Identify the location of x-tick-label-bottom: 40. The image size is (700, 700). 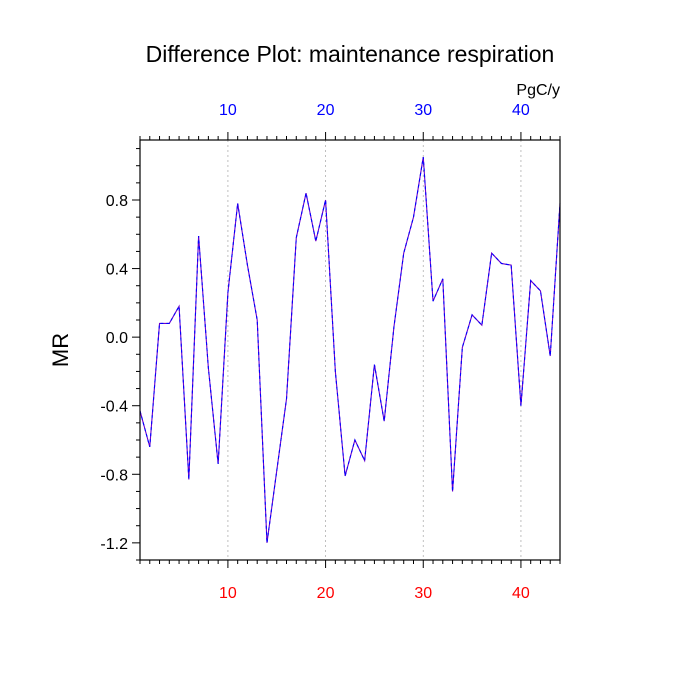
(521, 593).